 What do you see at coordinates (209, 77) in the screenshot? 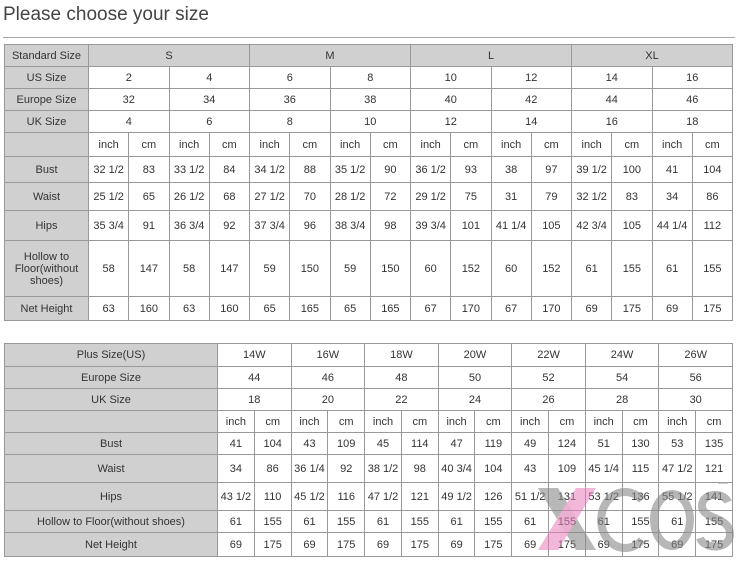
I see `table-cell: 4` at bounding box center [209, 77].